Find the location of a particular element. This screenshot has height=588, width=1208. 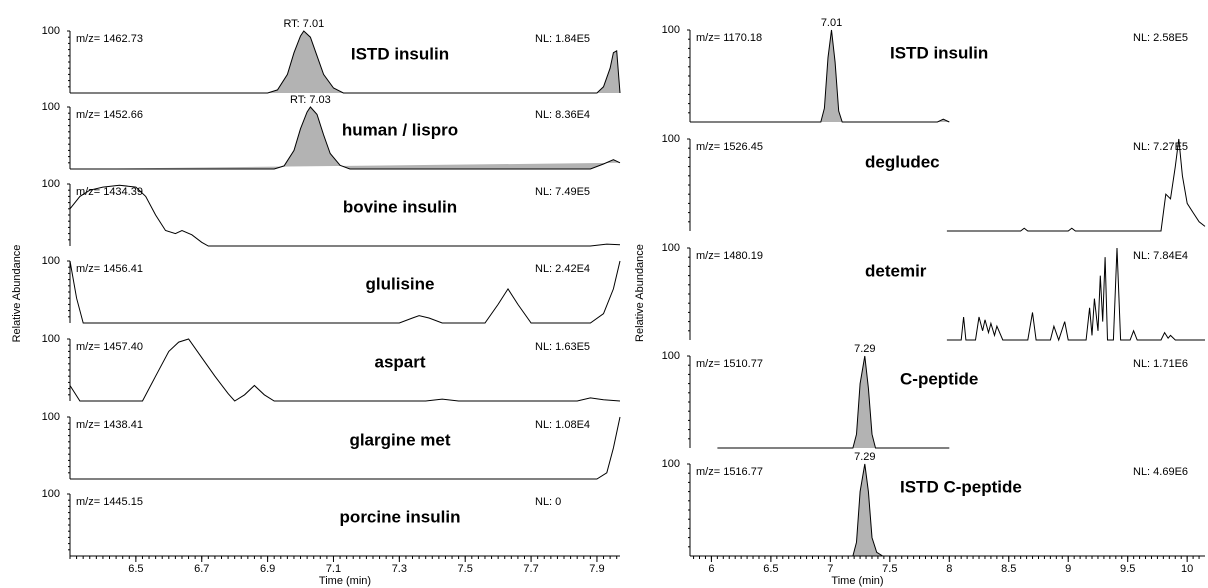

panel-title: degludec is located at coordinates (902, 161).